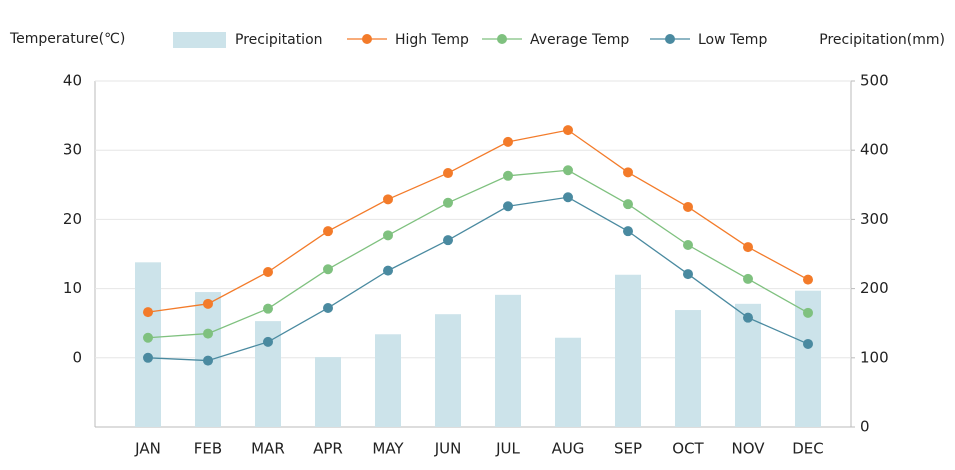  I want to click on x-tick-label: DEC, so click(808, 449).